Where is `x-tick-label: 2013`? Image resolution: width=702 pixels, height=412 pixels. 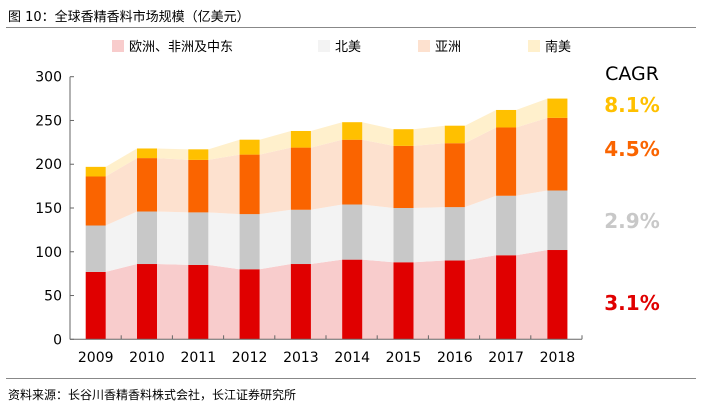 x-tick-label: 2013 is located at coordinates (301, 358).